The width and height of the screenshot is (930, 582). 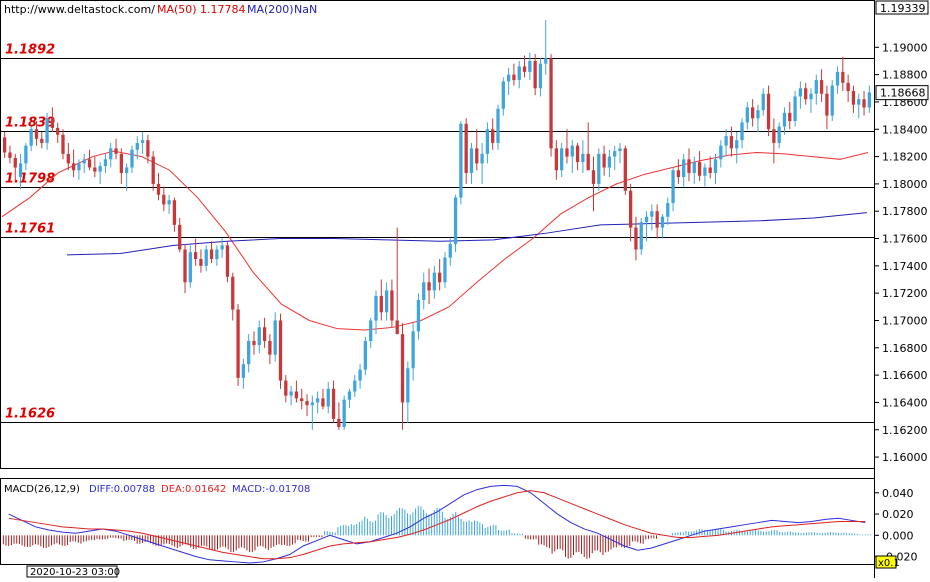 What do you see at coordinates (905, 430) in the screenshot?
I see `price-tick-label: 1.16200` at bounding box center [905, 430].